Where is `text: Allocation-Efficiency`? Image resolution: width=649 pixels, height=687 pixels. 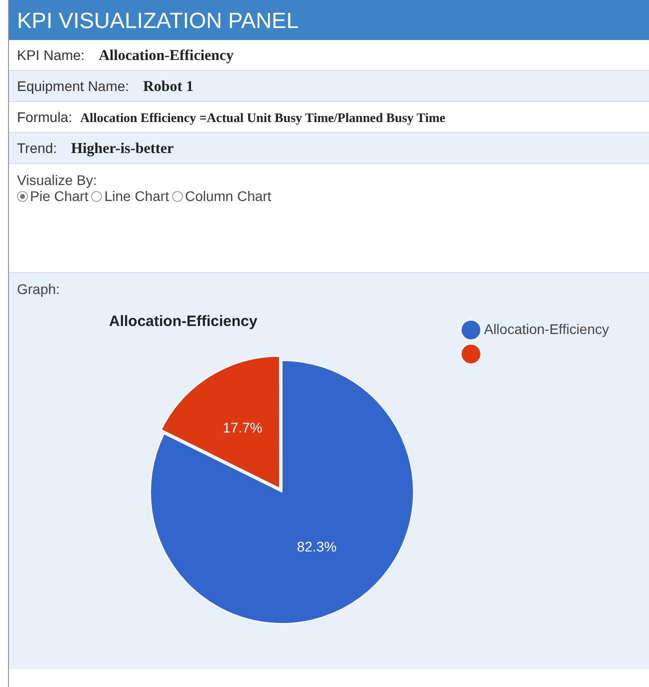
text: Allocation-Efficiency is located at coordinates (166, 56).